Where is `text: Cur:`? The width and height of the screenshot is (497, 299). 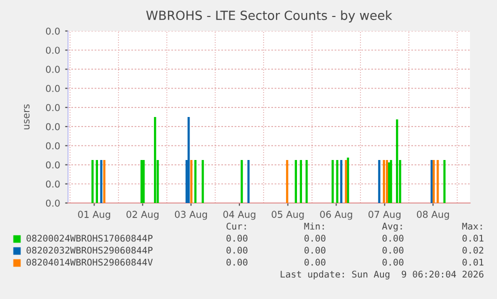 text: Cur: is located at coordinates (236, 226).